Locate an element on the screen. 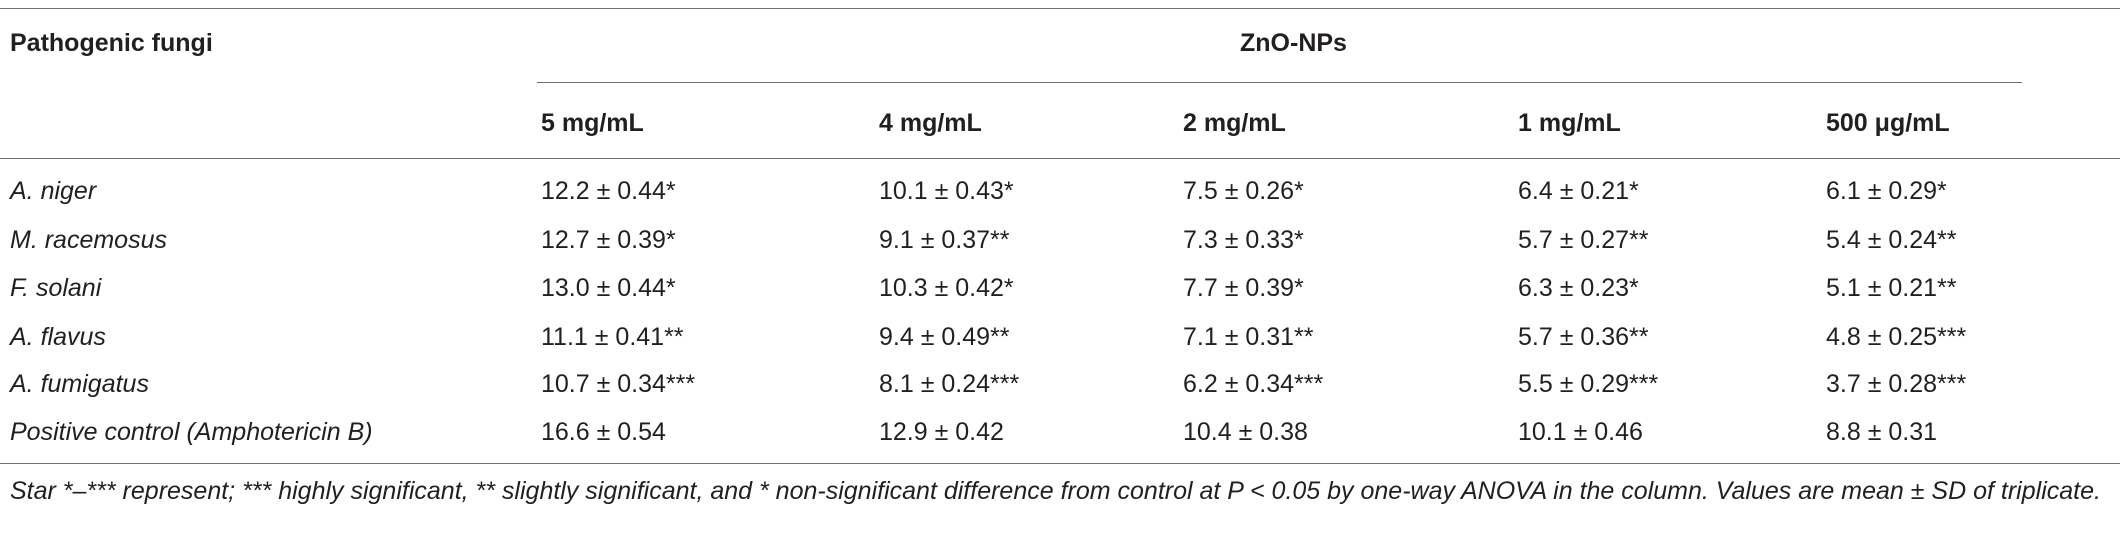 This screenshot has width=2120, height=552. table-cell: 4.8 ± 0.25*** is located at coordinates (1896, 337).